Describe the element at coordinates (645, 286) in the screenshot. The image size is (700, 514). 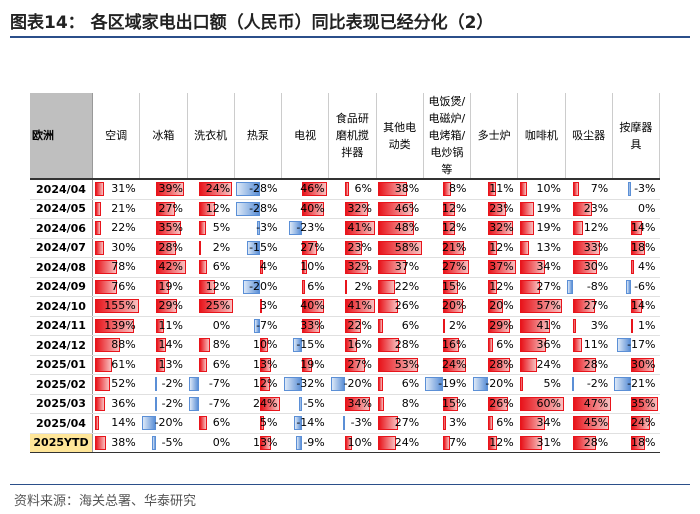
I see `cell-value: -6%` at that location.